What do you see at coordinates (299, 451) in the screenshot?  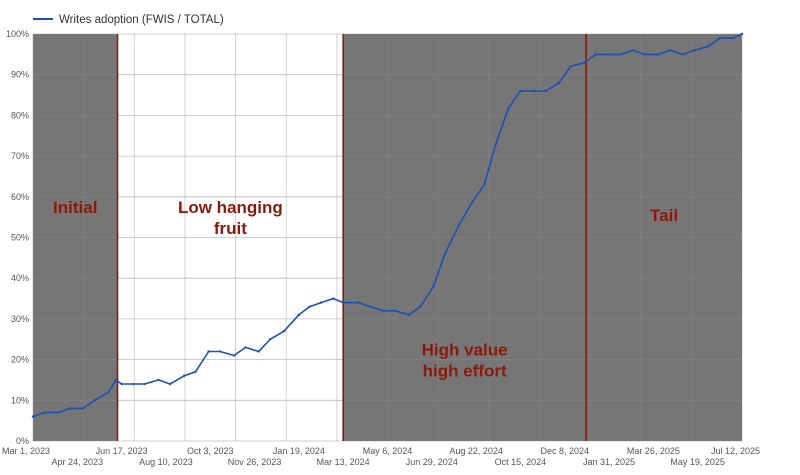 I see `x-tick-label: Jan 19, 2024` at bounding box center [299, 451].